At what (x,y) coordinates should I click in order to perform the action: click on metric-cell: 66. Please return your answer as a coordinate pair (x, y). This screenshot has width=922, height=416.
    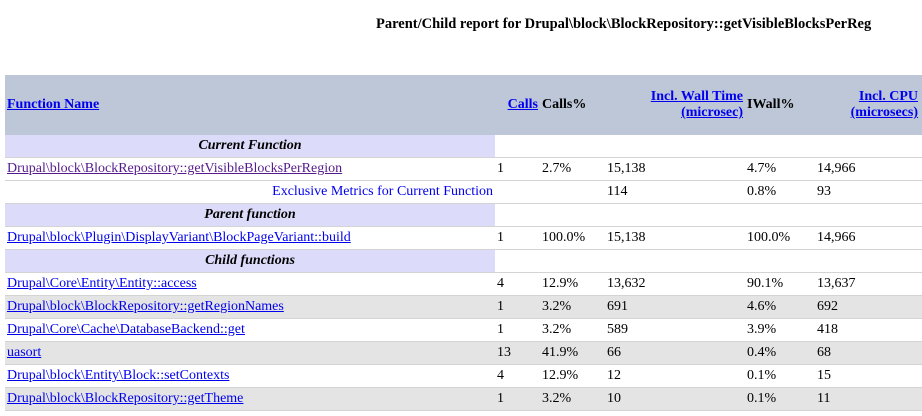
    Looking at the image, I should click on (675, 353).